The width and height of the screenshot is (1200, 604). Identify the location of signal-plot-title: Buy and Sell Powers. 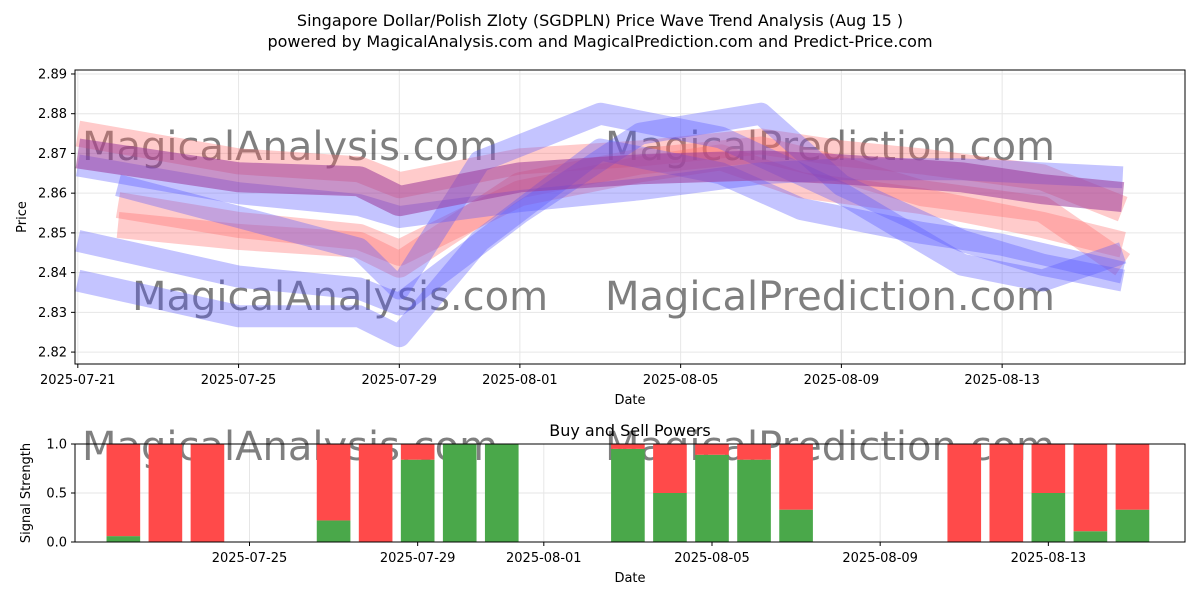
(630, 430).